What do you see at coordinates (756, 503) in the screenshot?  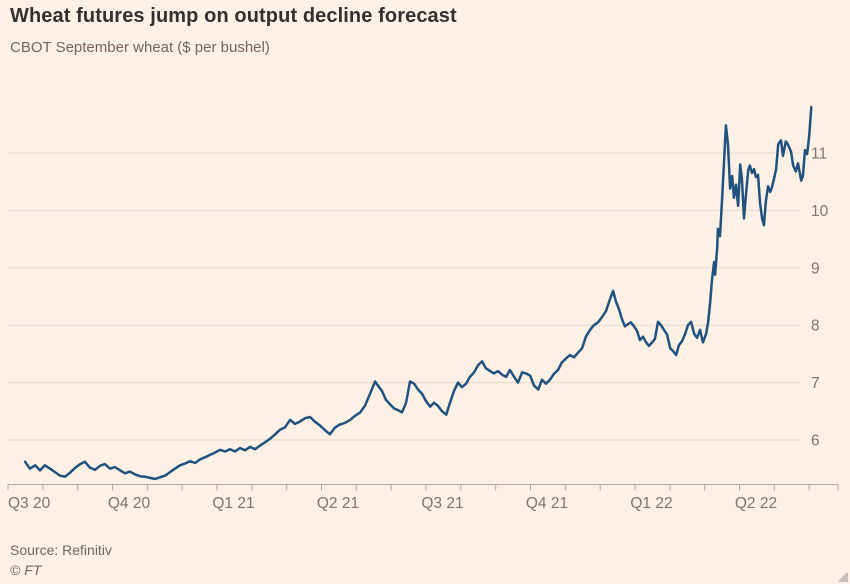 I see `x-axis-label-q2-22: Q2 22` at bounding box center [756, 503].